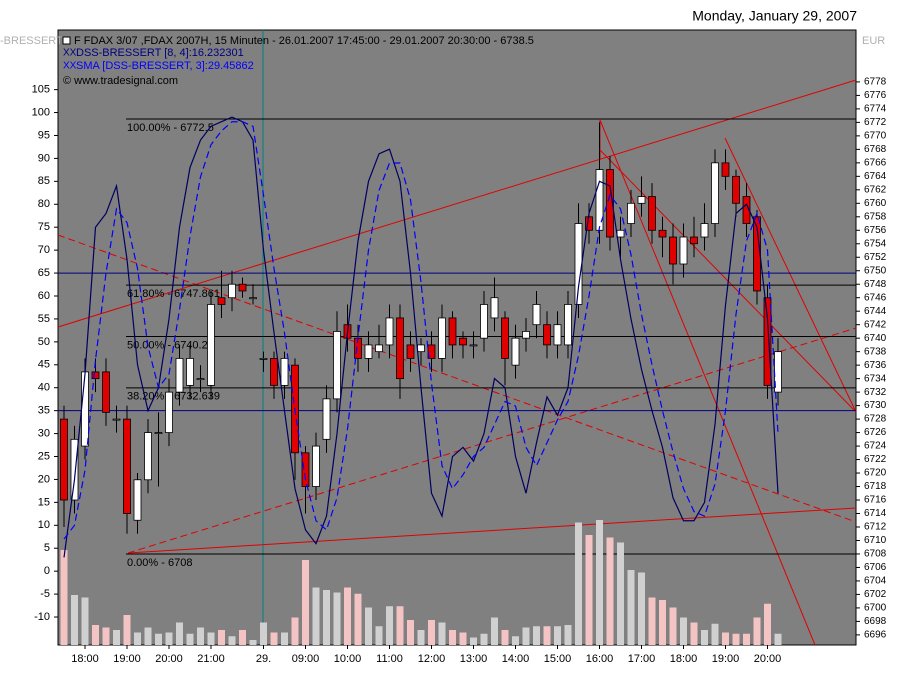 This screenshot has height=675, width=917. What do you see at coordinates (875, 176) in the screenshot?
I see `y2-tick-label: 6764` at bounding box center [875, 176].